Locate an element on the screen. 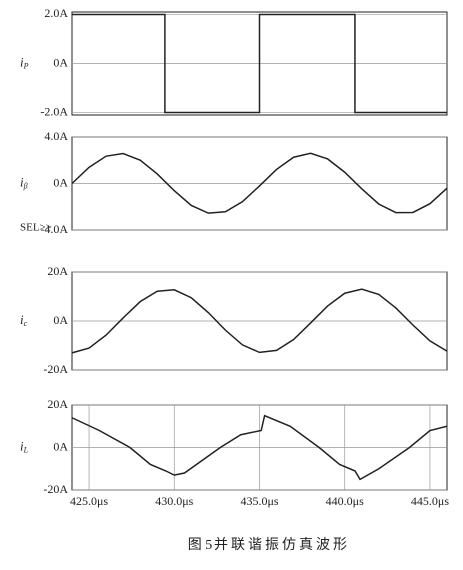 This screenshot has width=463, height=570. x-tick-label: 435.0μs is located at coordinates (259, 501).